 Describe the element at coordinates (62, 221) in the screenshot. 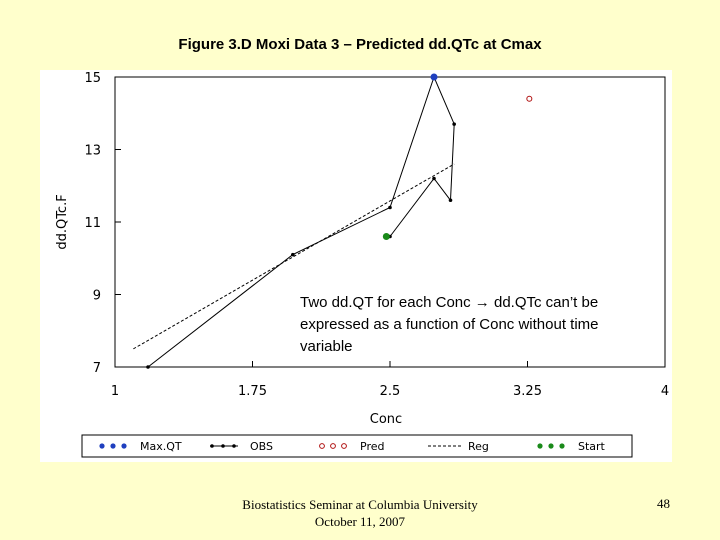

I see `y-axis-label: dd.QTc.F` at that location.